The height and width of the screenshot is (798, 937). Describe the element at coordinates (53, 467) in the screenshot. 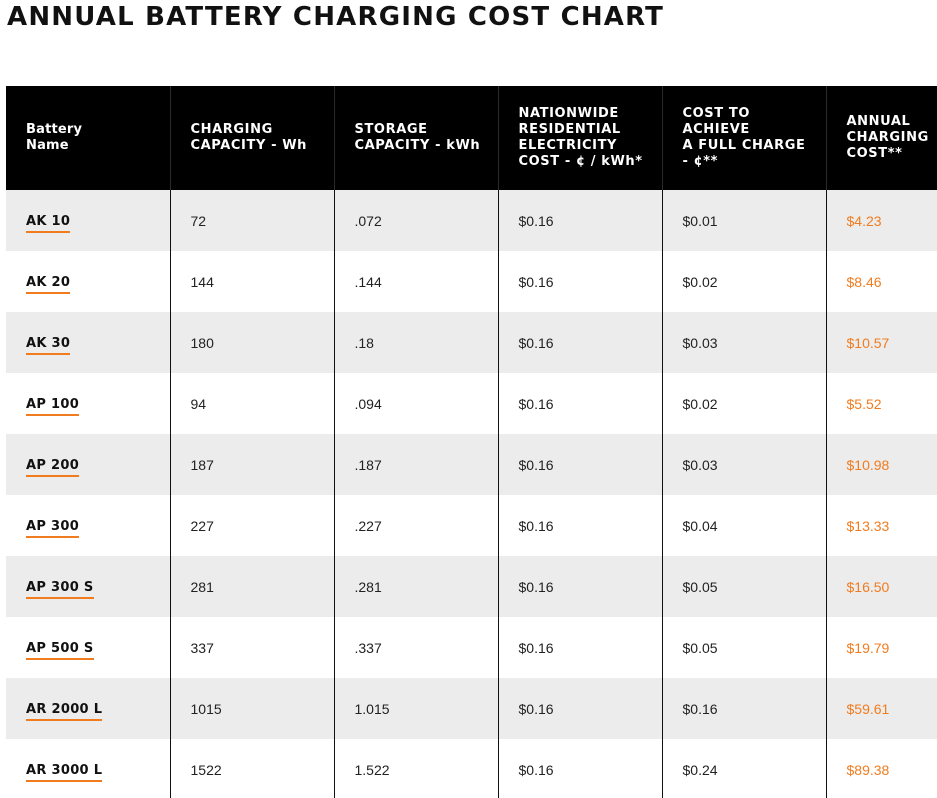

I see `battery-name-link: AP 200` at that location.